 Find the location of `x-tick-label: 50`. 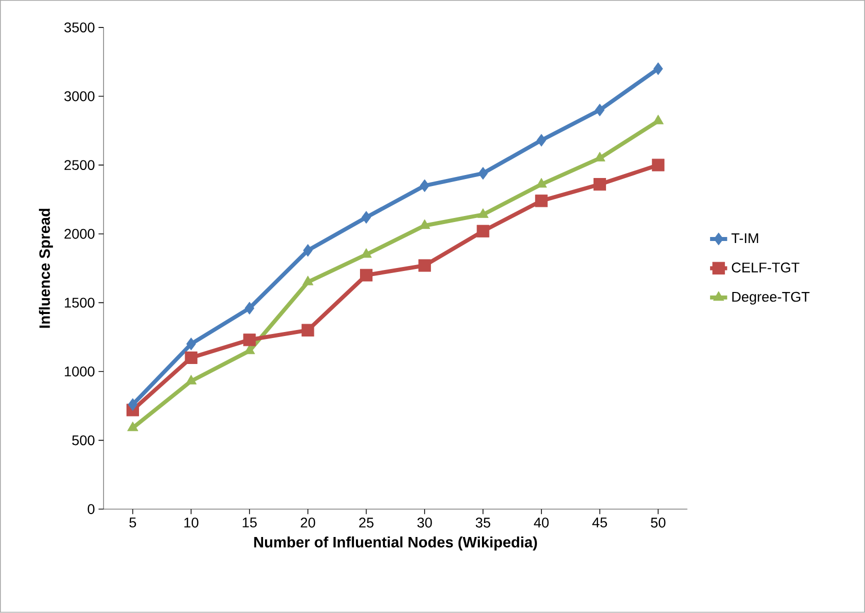

x-tick-label: 50 is located at coordinates (658, 523).